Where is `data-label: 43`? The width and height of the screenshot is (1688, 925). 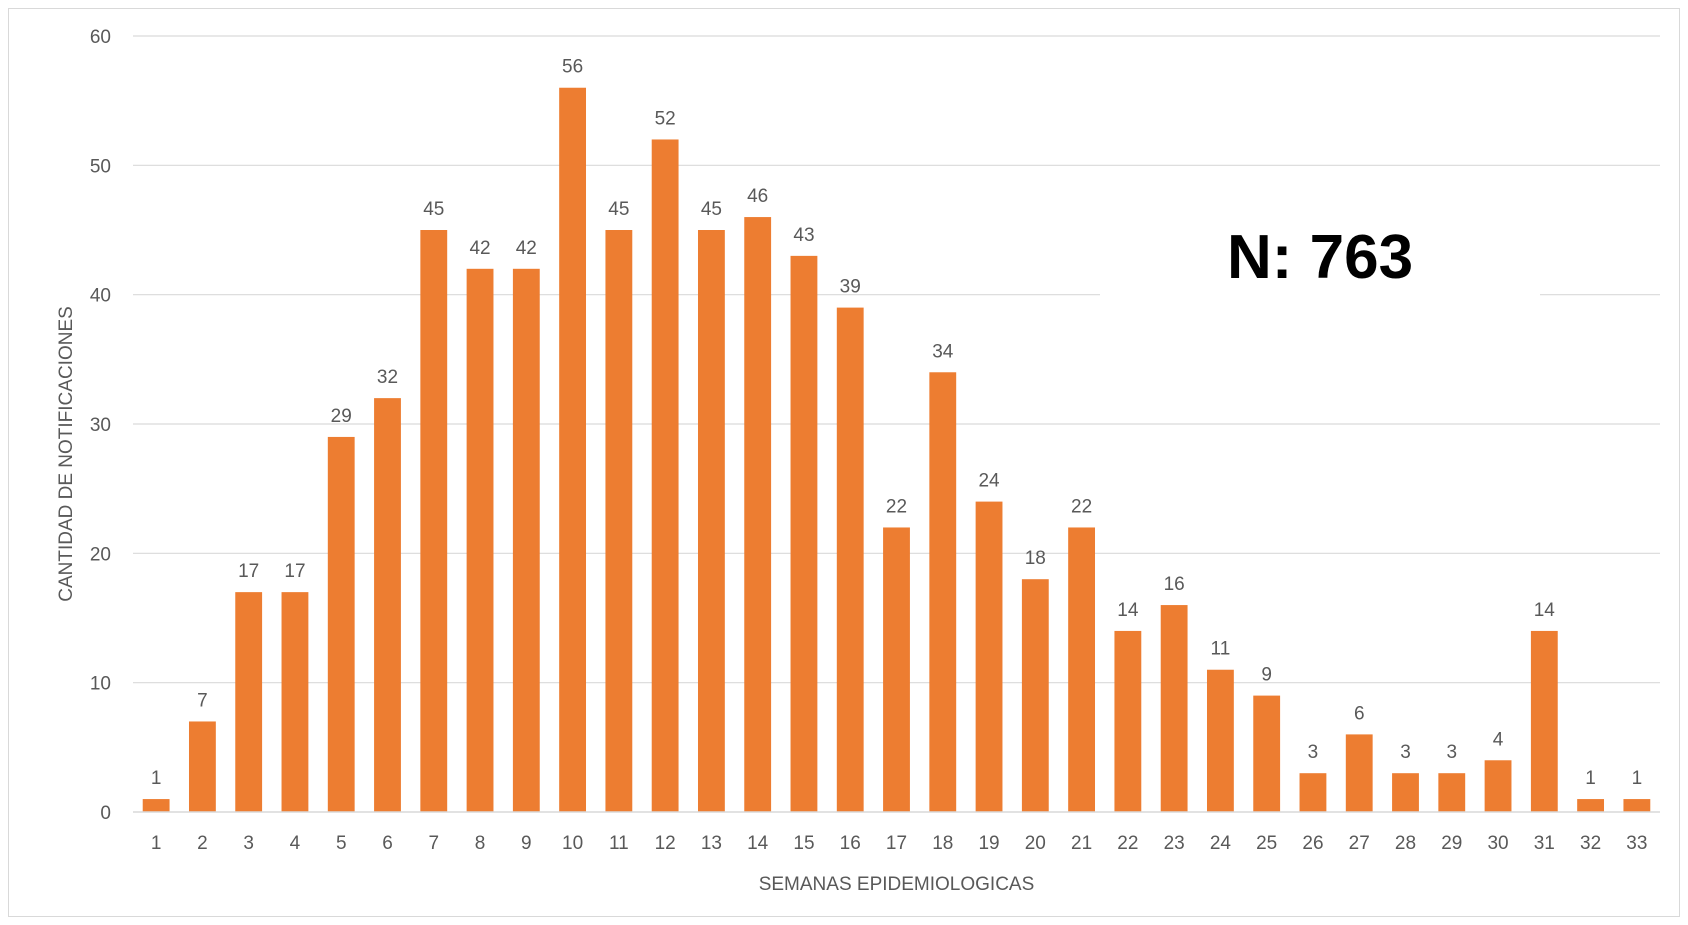 data-label: 43 is located at coordinates (803, 235).